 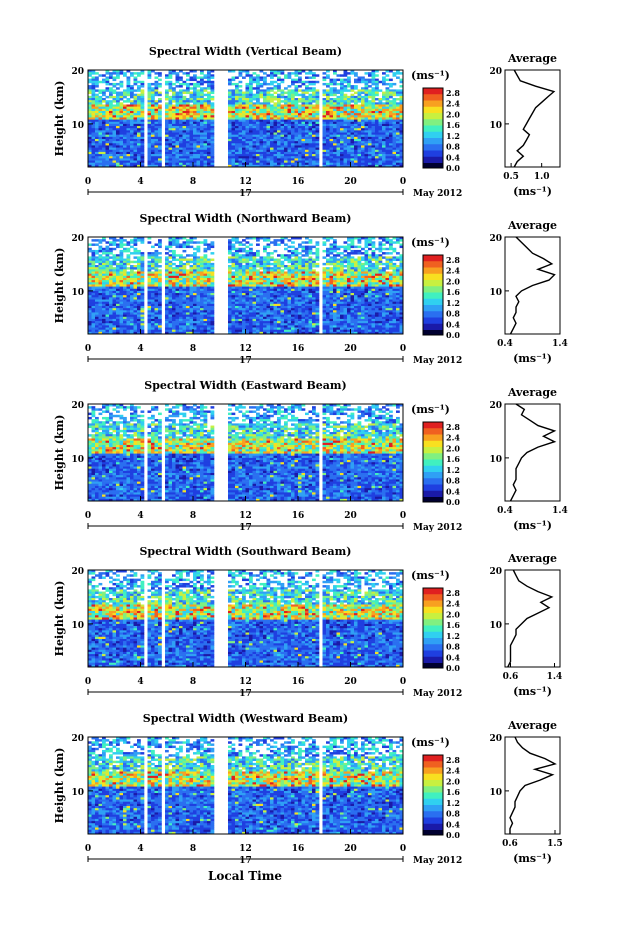 What do you see at coordinates (245, 51) in the screenshot?
I see `panel-title: Spectral Width (Vertical Beam)` at bounding box center [245, 51].